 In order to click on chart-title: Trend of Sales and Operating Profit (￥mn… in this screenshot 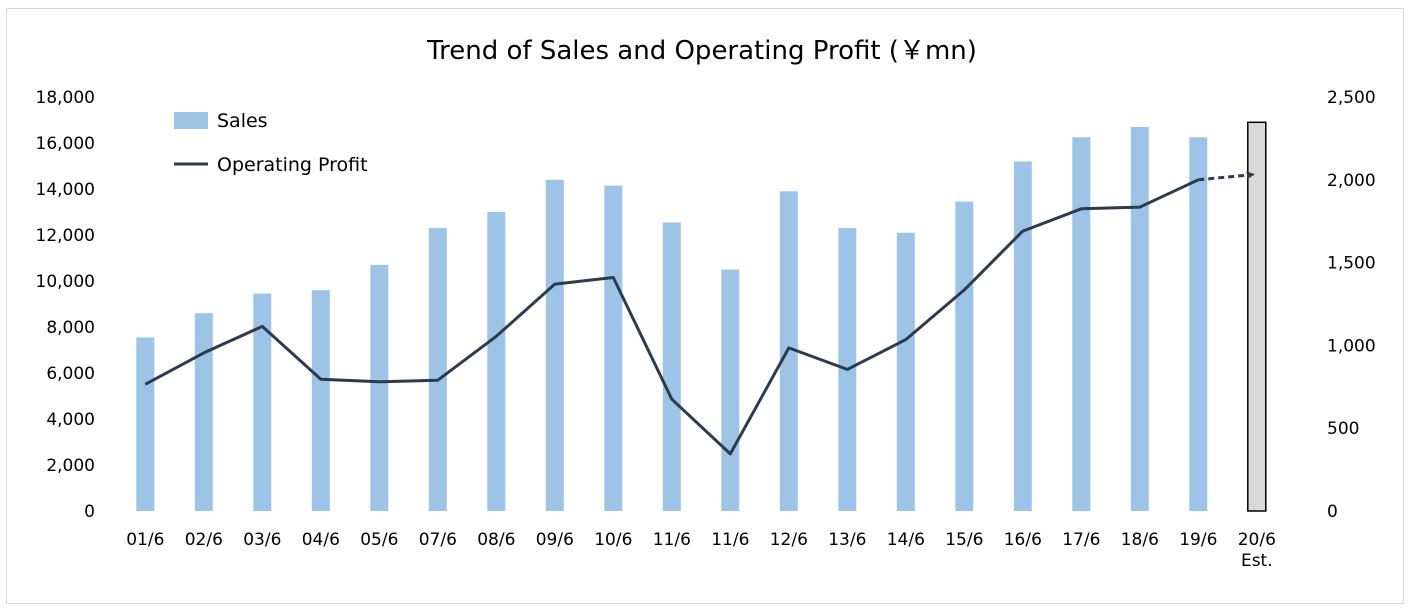, I will do `click(701, 51)`.